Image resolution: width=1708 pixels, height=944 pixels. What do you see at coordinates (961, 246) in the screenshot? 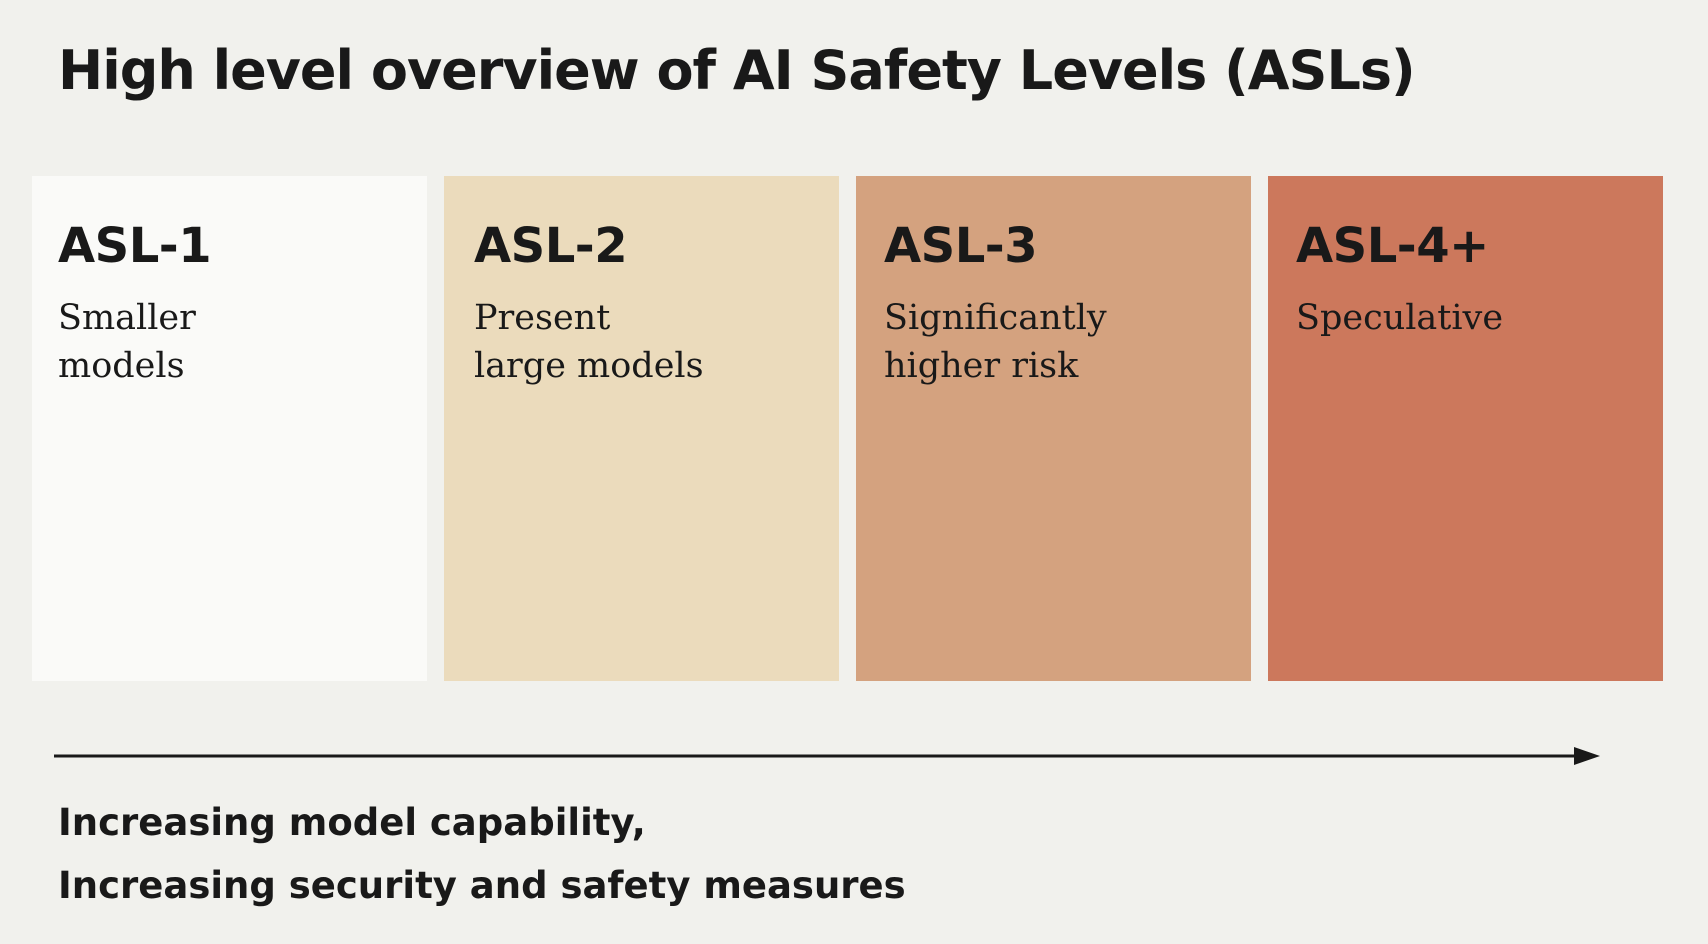
I see `asl-card-title: ASL-3` at bounding box center [961, 246].